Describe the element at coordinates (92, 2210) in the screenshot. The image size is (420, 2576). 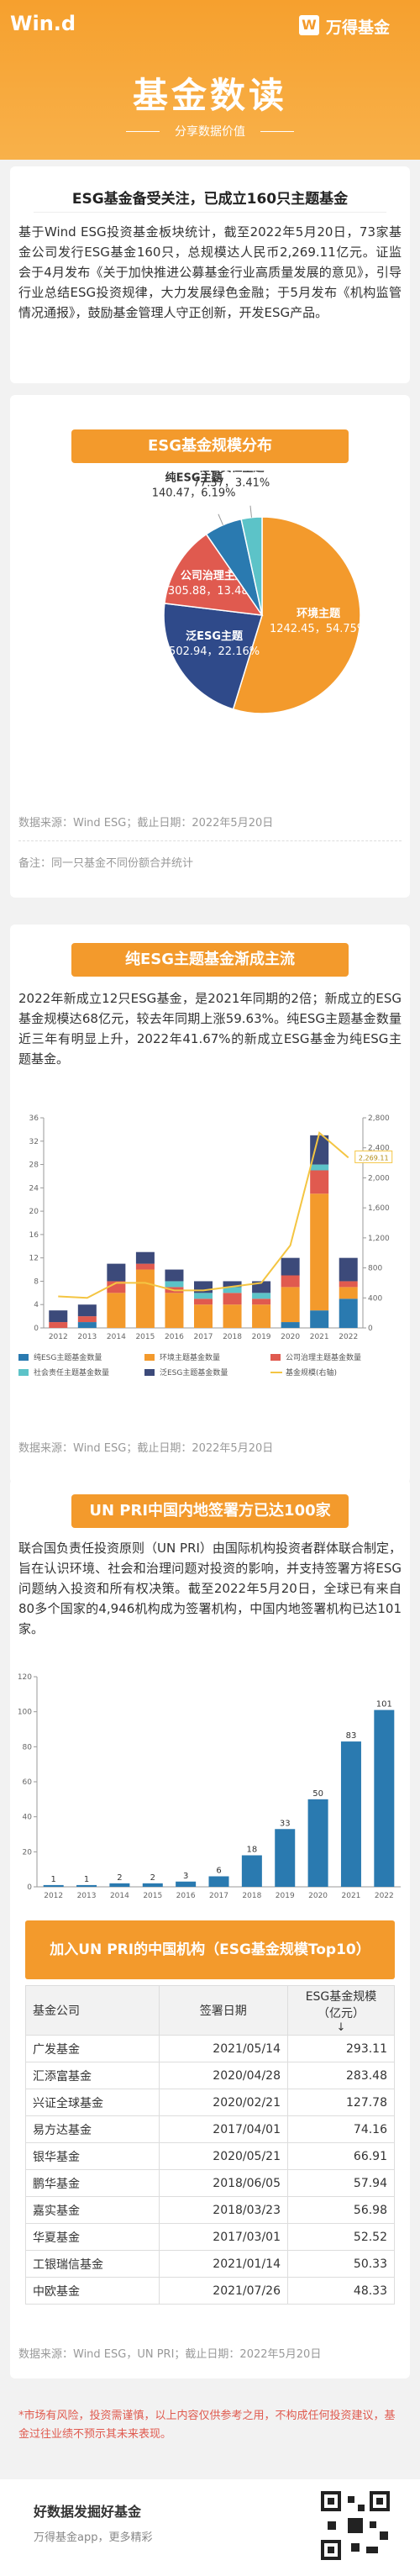
I see `table-cell: 嘉实基金` at that location.